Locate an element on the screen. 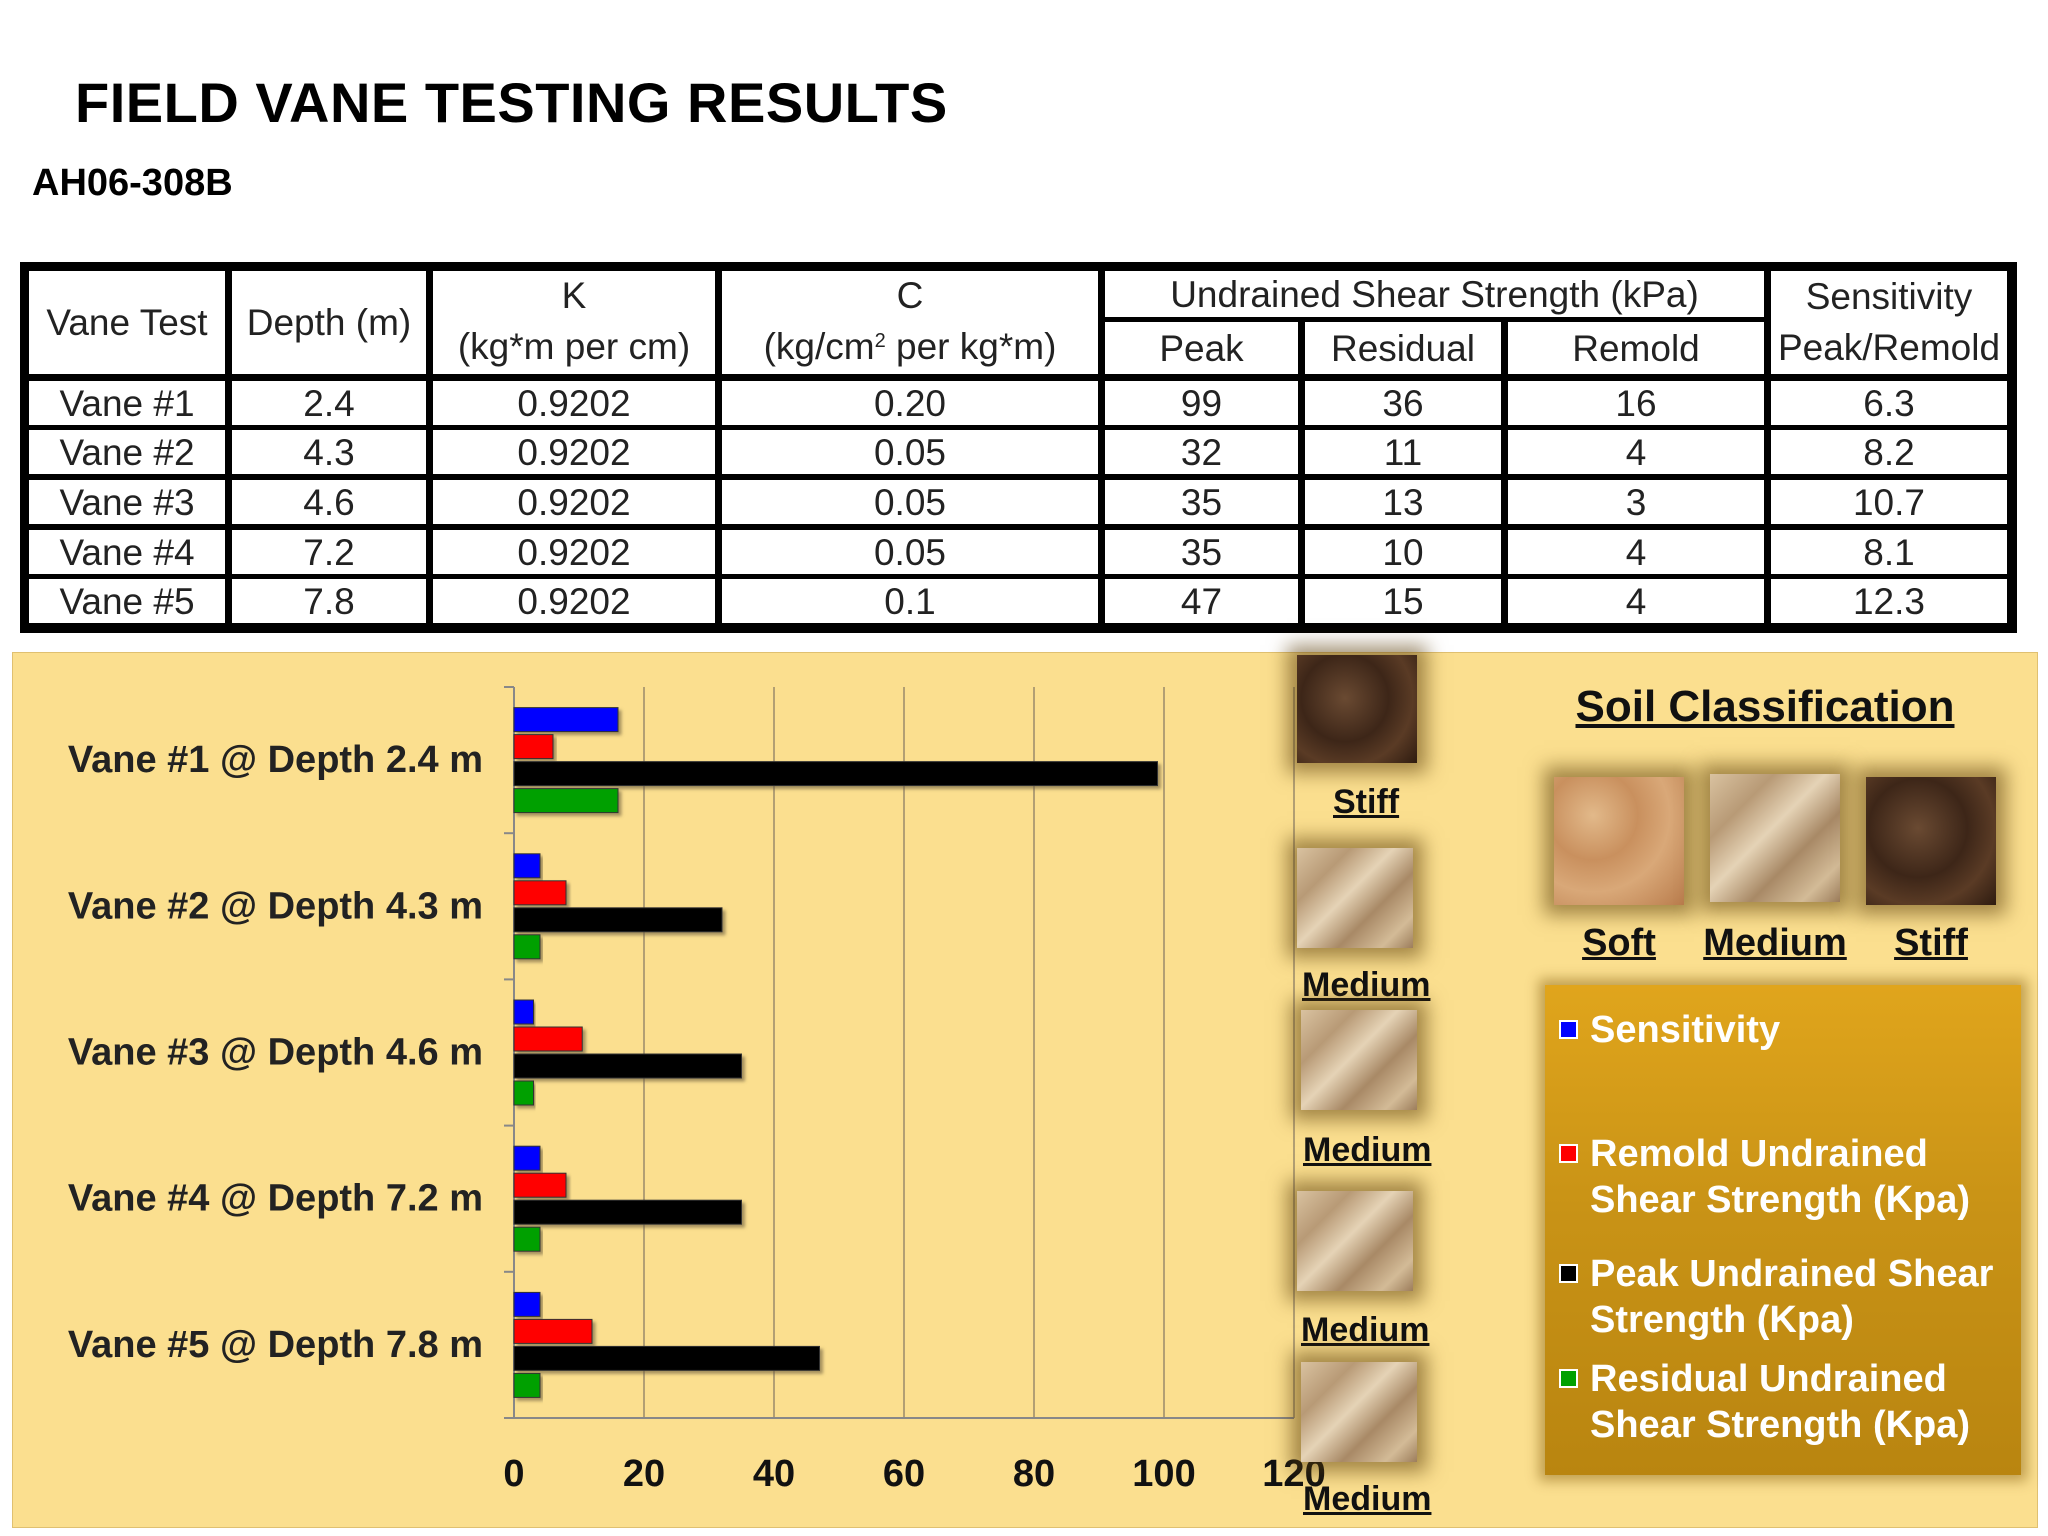 This screenshot has width=2048, height=1536. cell-residual: 11 is located at coordinates (1403, 452).